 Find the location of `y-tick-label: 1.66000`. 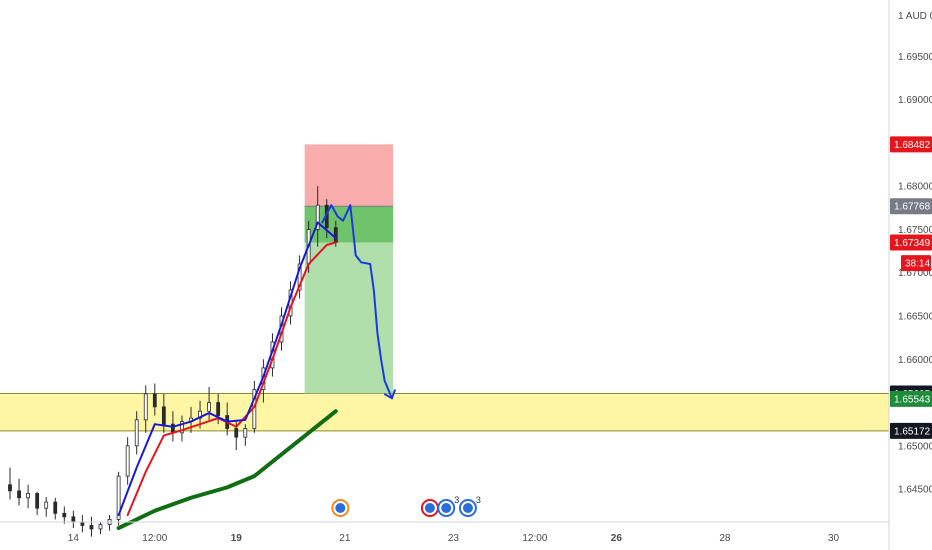

y-tick-label: 1.66000 is located at coordinates (915, 360).